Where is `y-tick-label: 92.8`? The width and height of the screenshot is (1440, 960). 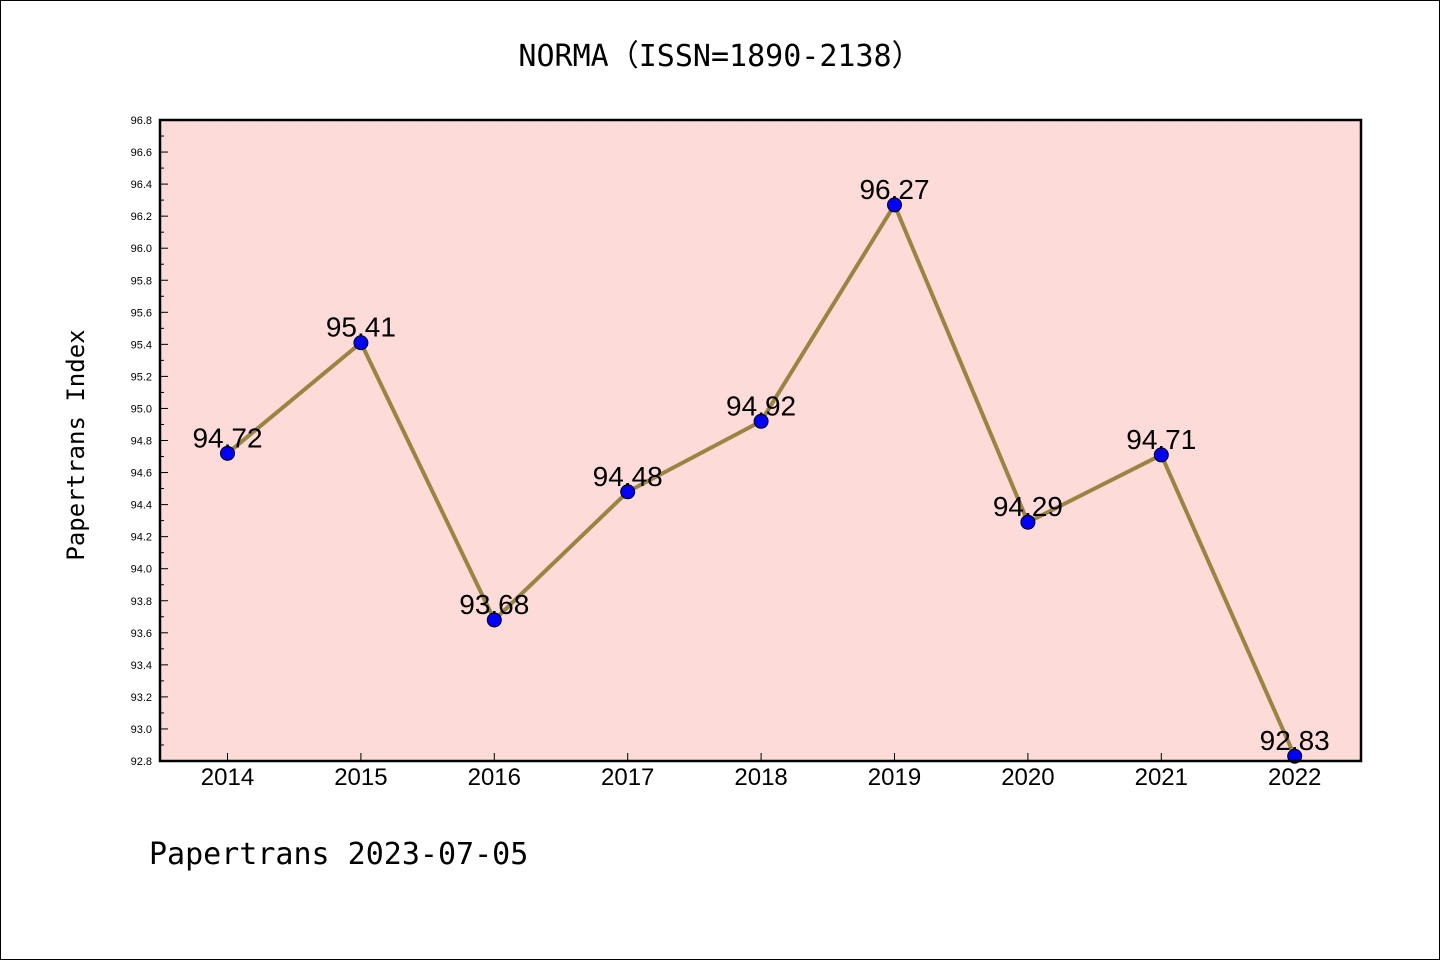
y-tick-label: 92.8 is located at coordinates (141, 762).